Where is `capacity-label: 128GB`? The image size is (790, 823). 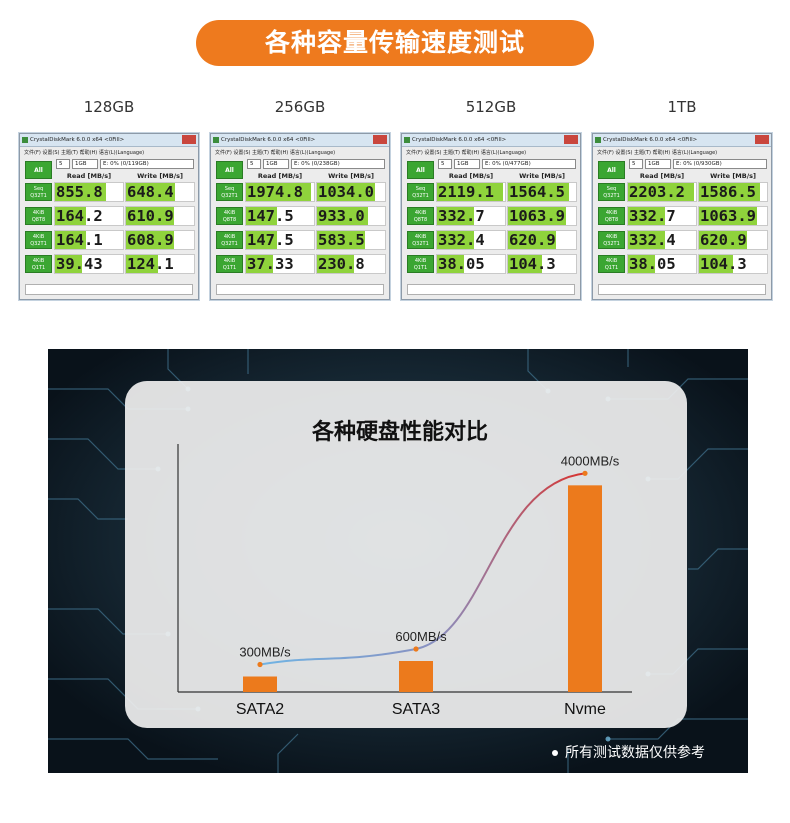 capacity-label: 128GB is located at coordinates (109, 107).